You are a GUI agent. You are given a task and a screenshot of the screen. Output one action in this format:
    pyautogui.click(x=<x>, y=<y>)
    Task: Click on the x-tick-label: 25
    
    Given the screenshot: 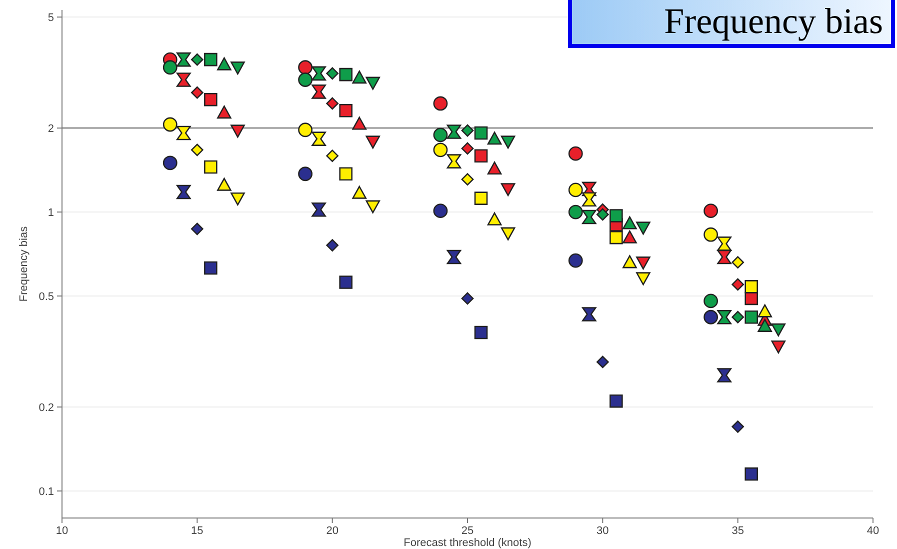 What is the action you would take?
    pyautogui.click(x=467, y=531)
    